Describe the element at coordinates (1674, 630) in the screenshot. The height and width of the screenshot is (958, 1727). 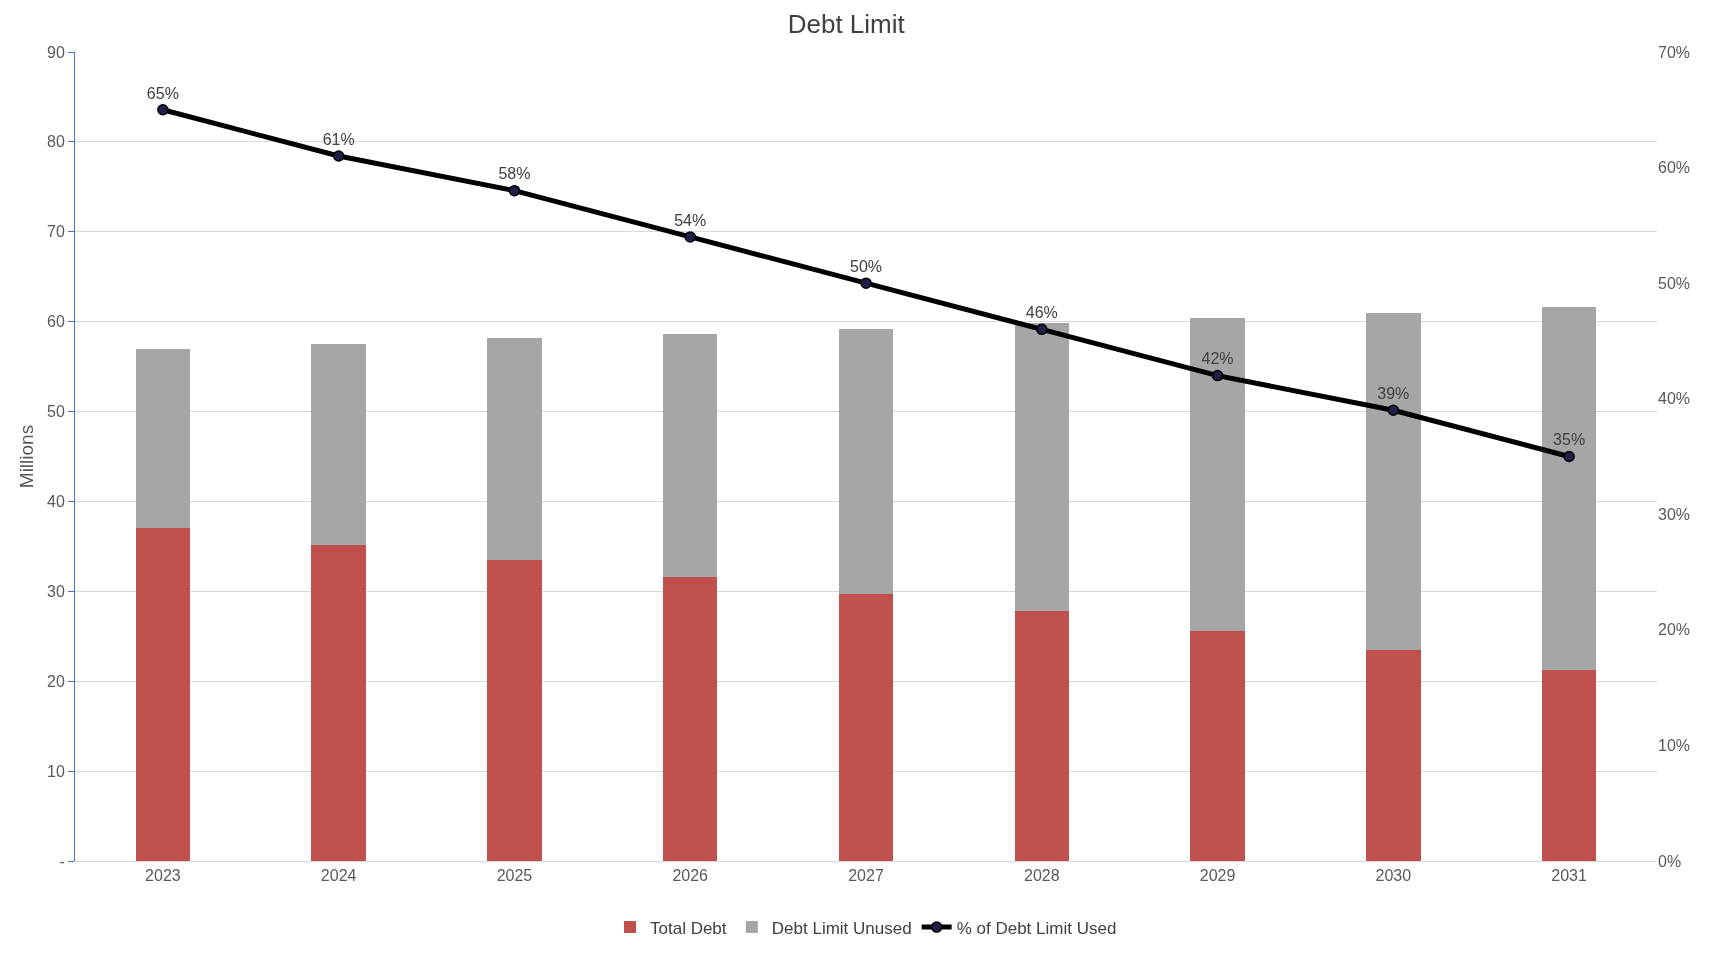
I see `y2-tick-label: 20%` at that location.